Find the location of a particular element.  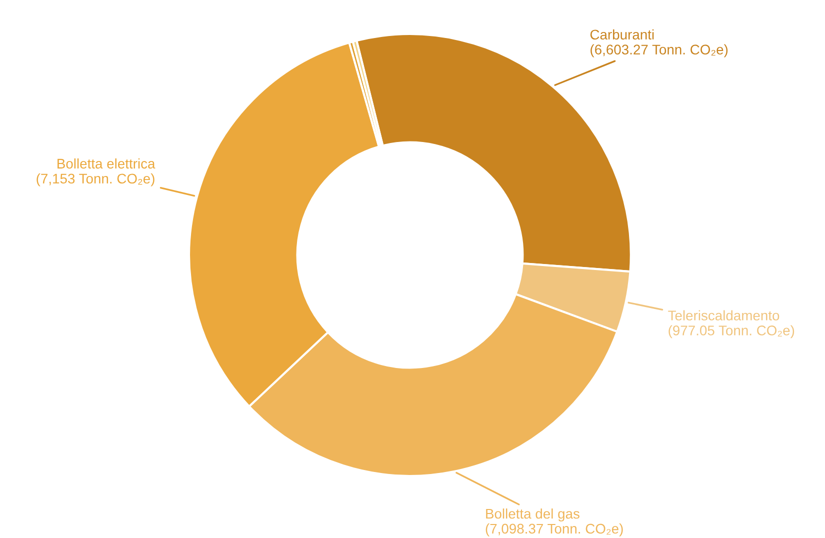

slice-label: Carburanti is located at coordinates (622, 34).